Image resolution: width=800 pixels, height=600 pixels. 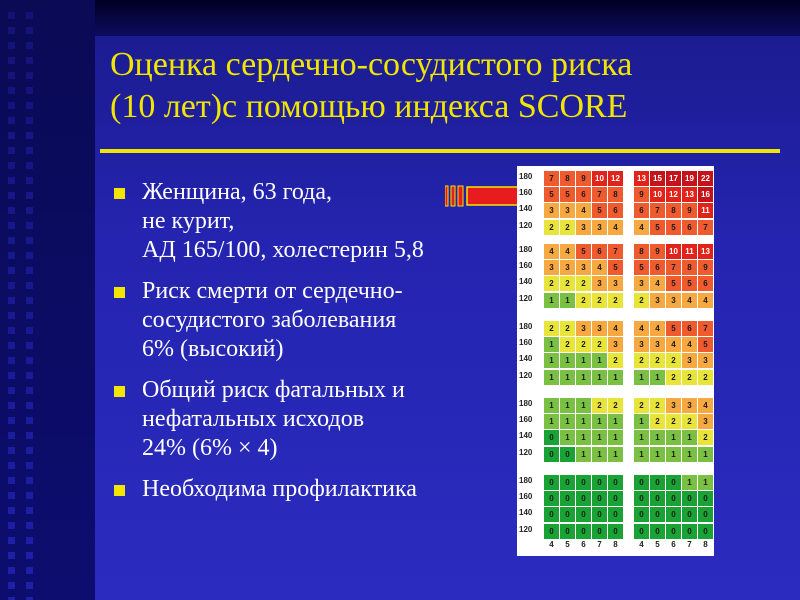 What do you see at coordinates (657, 251) in the screenshot?
I see `risk-cell: 9` at bounding box center [657, 251].